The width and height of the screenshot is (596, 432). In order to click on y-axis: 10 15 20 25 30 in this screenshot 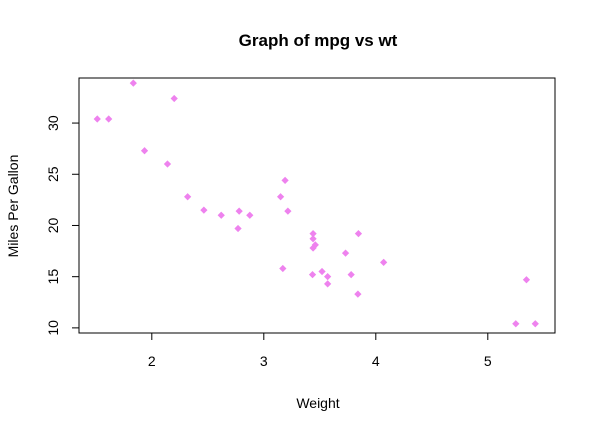, I will do `click(62, 225)`.